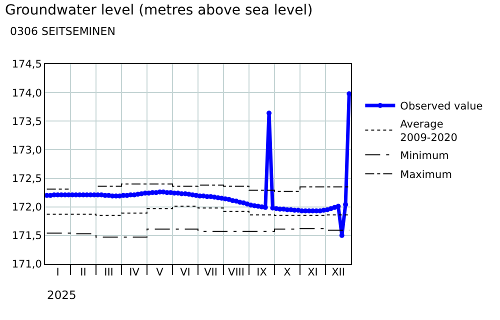 The image size is (500, 320). What do you see at coordinates (426, 174) in the screenshot?
I see `legend-label: Maximum` at bounding box center [426, 174].